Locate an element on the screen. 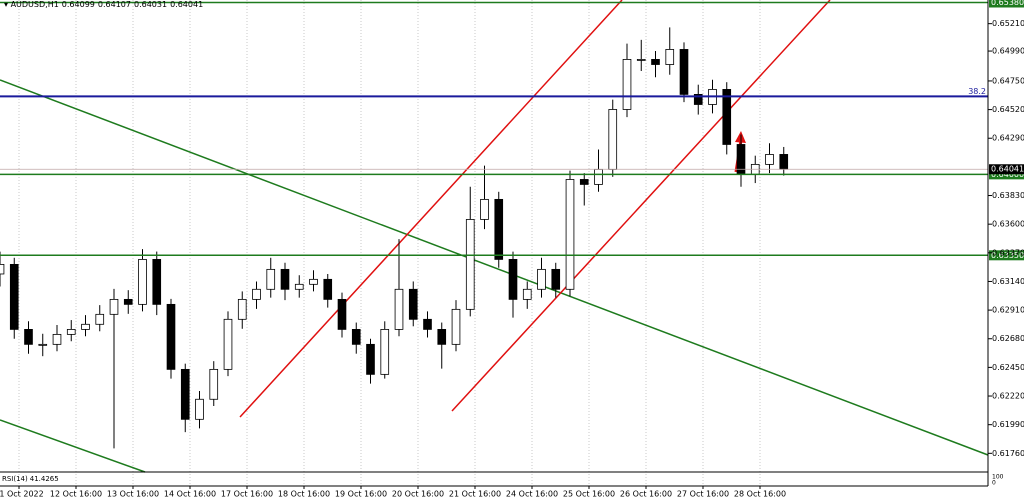 The width and height of the screenshot is (1024, 500). y-tick-label: 0.64520 is located at coordinates (1008, 109).